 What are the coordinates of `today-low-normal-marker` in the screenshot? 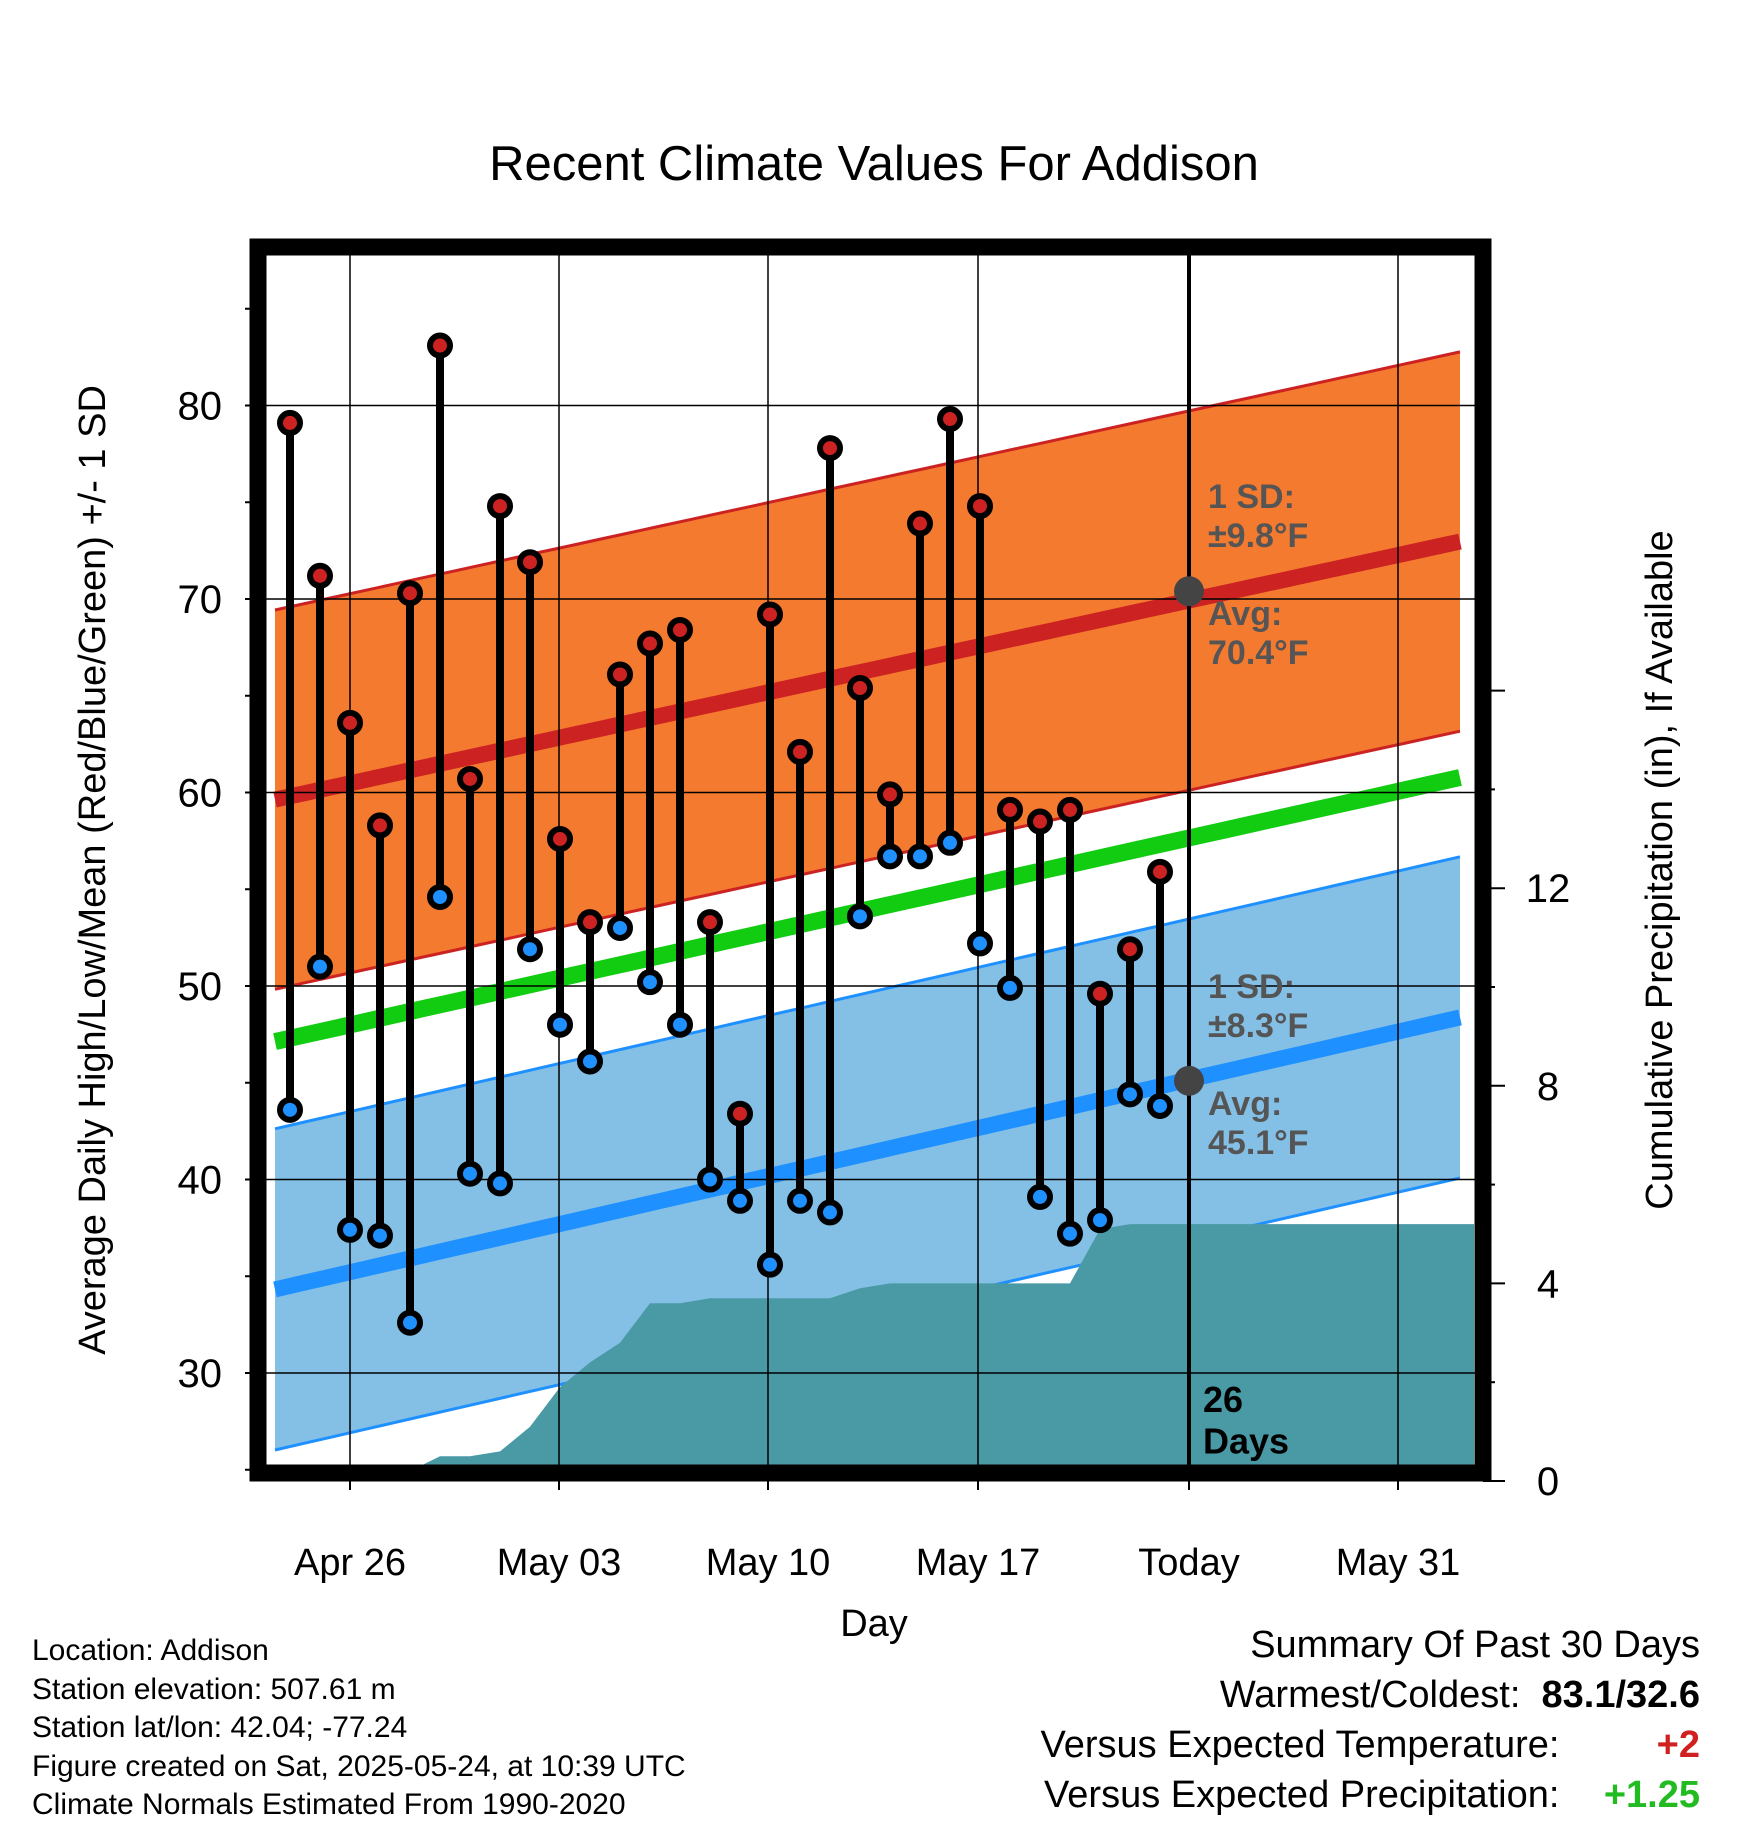 It's located at (1189, 1080).